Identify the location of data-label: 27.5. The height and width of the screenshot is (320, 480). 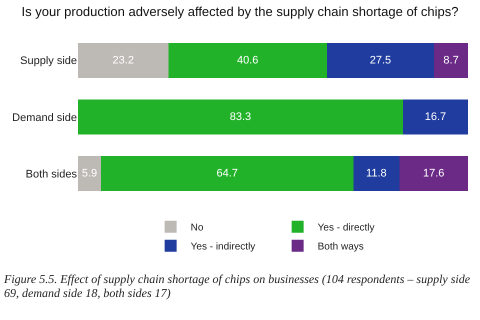
(381, 60).